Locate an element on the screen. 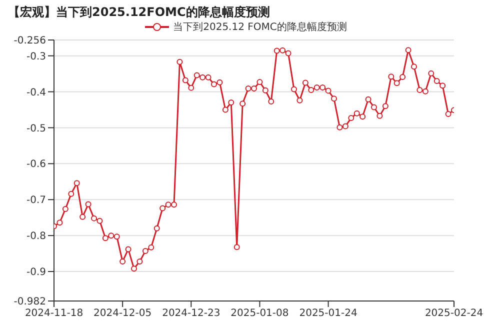 This screenshot has width=492, height=333. x-tick-label: 2025-01-08 is located at coordinates (259, 314).